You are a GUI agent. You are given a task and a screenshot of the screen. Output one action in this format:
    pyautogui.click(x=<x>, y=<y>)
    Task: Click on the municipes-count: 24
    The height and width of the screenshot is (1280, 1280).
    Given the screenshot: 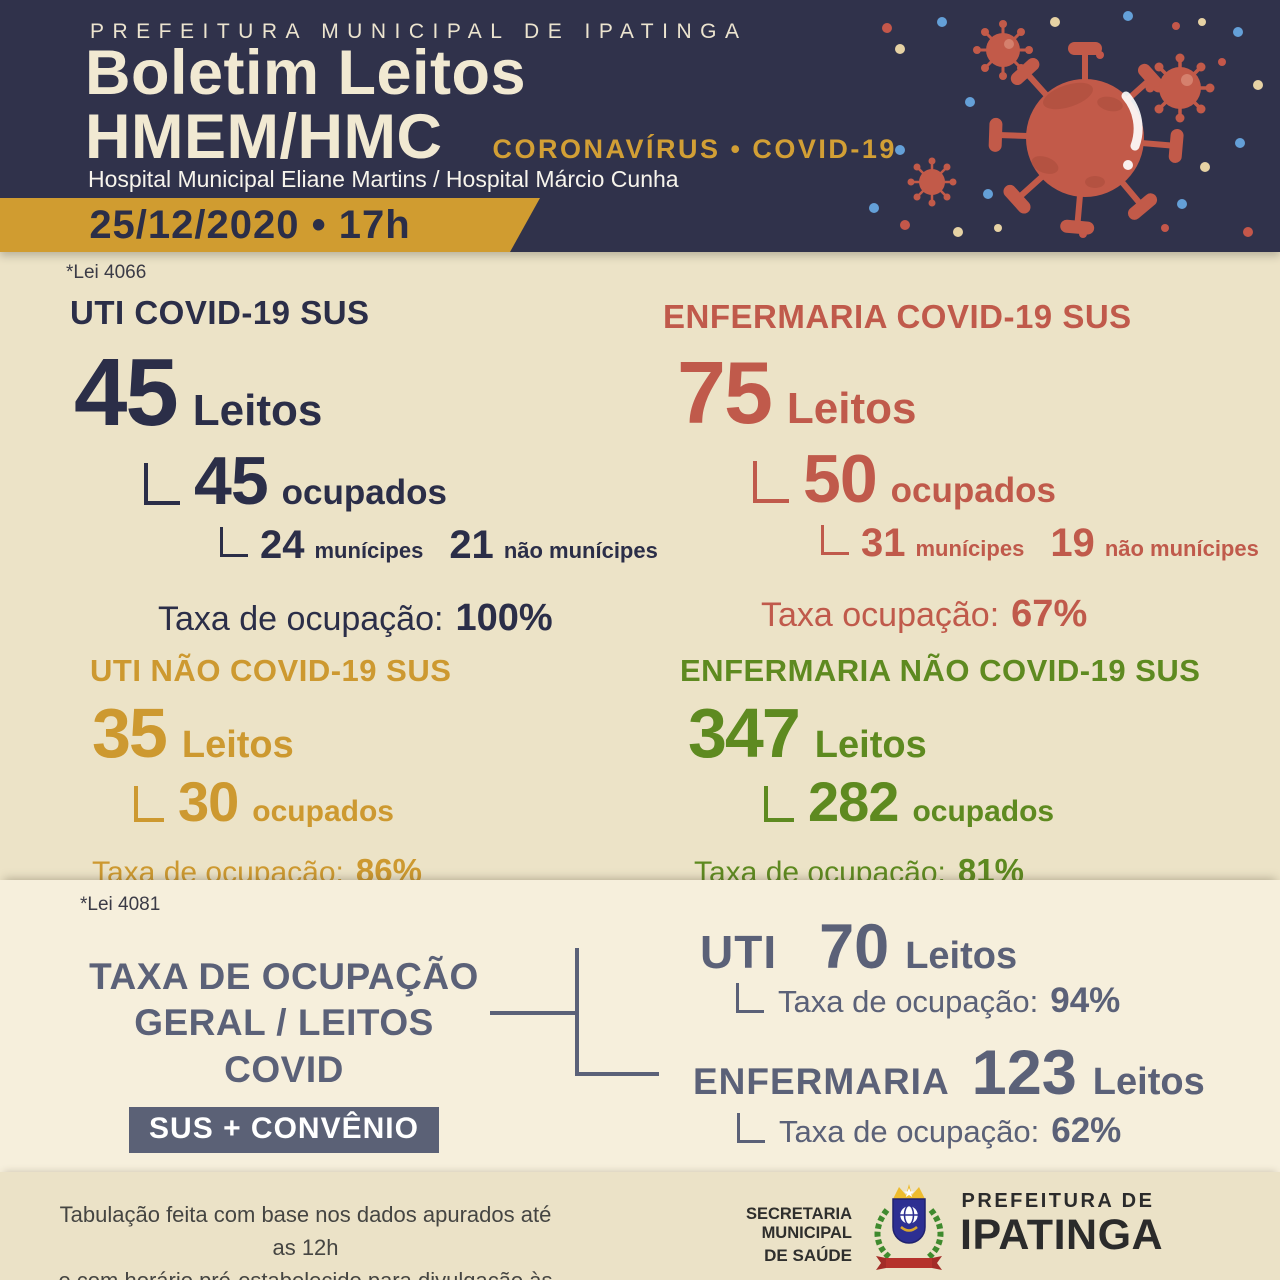 What is the action you would take?
    pyautogui.click(x=282, y=545)
    